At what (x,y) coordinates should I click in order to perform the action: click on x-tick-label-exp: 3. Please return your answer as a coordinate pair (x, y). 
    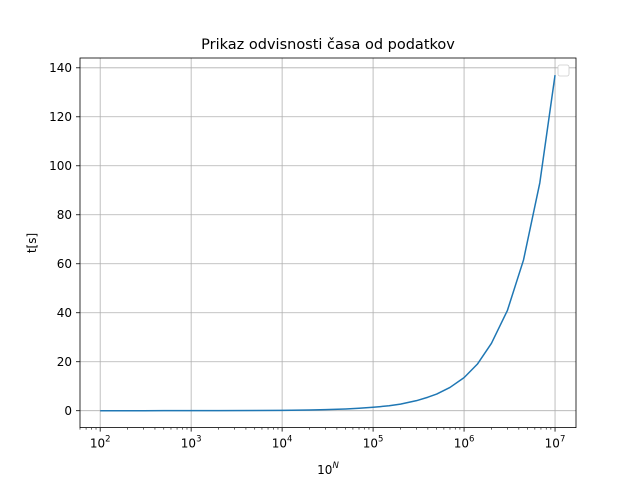
    Looking at the image, I should click on (198, 440).